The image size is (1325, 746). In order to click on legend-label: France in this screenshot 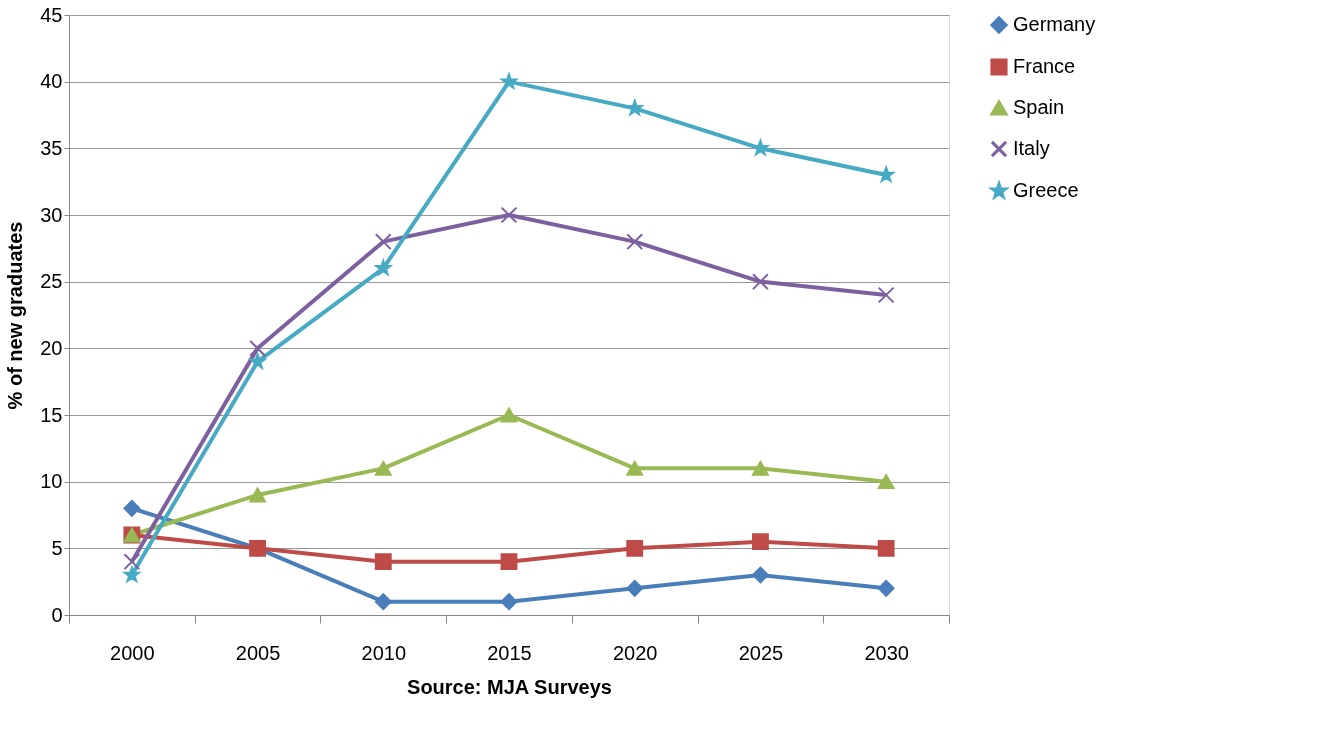, I will do `click(1044, 66)`.